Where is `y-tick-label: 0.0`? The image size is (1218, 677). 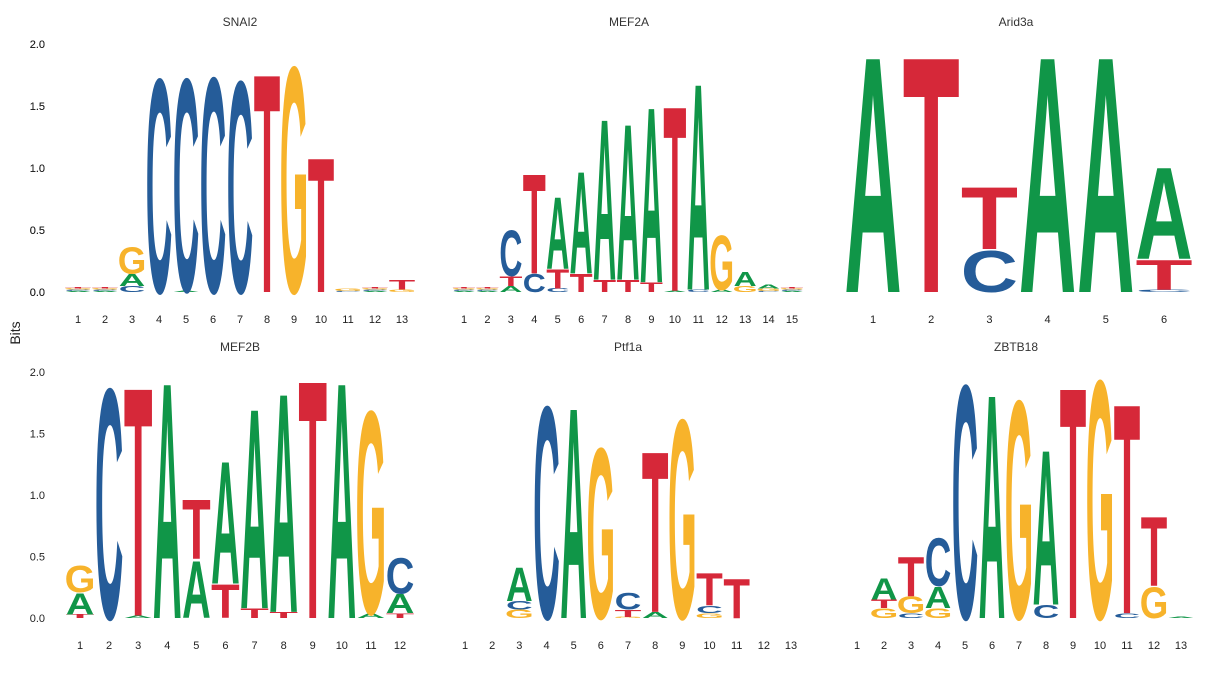
y-tick-label: 0.0 is located at coordinates (37, 293).